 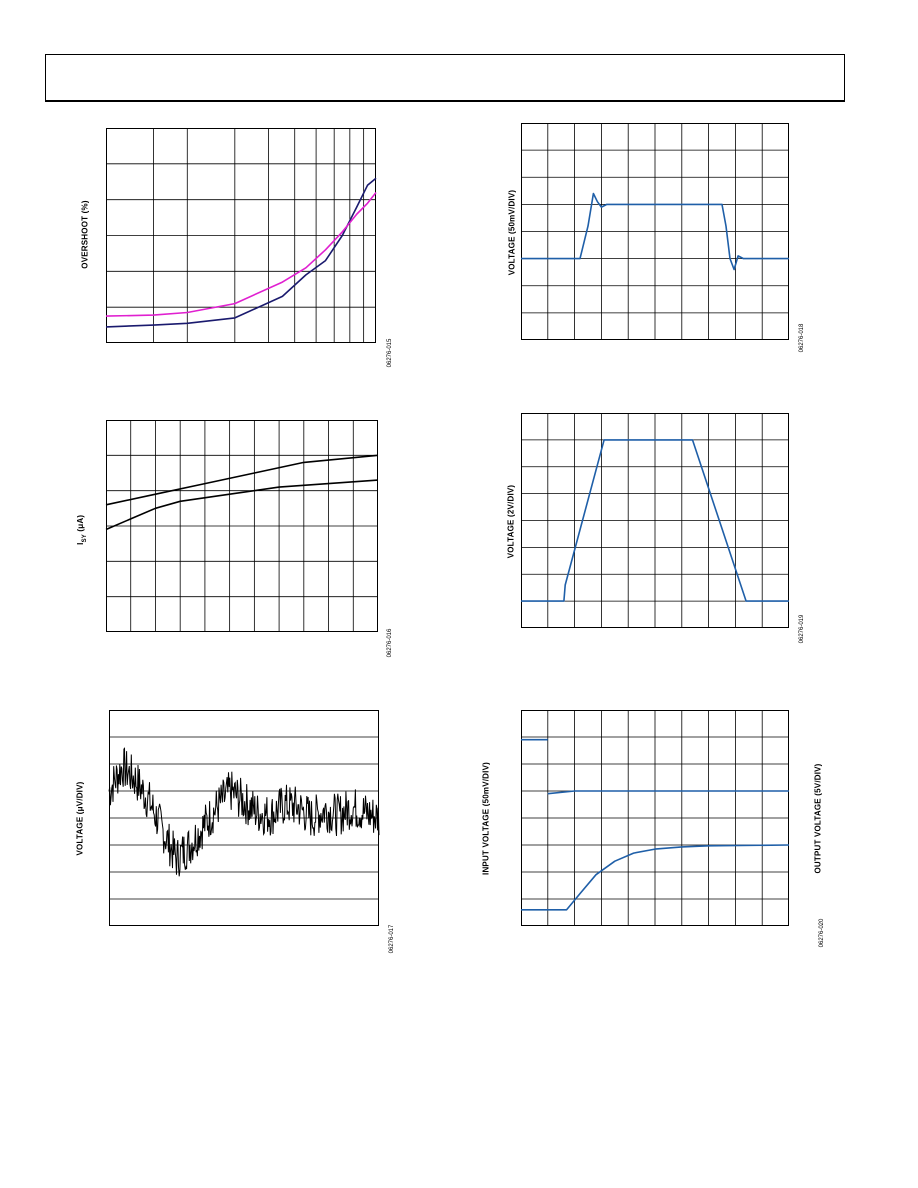 I want to click on step-response-ylabel-right: OUTPUT VOLTAGE (5V/DIV), so click(x=818, y=818).